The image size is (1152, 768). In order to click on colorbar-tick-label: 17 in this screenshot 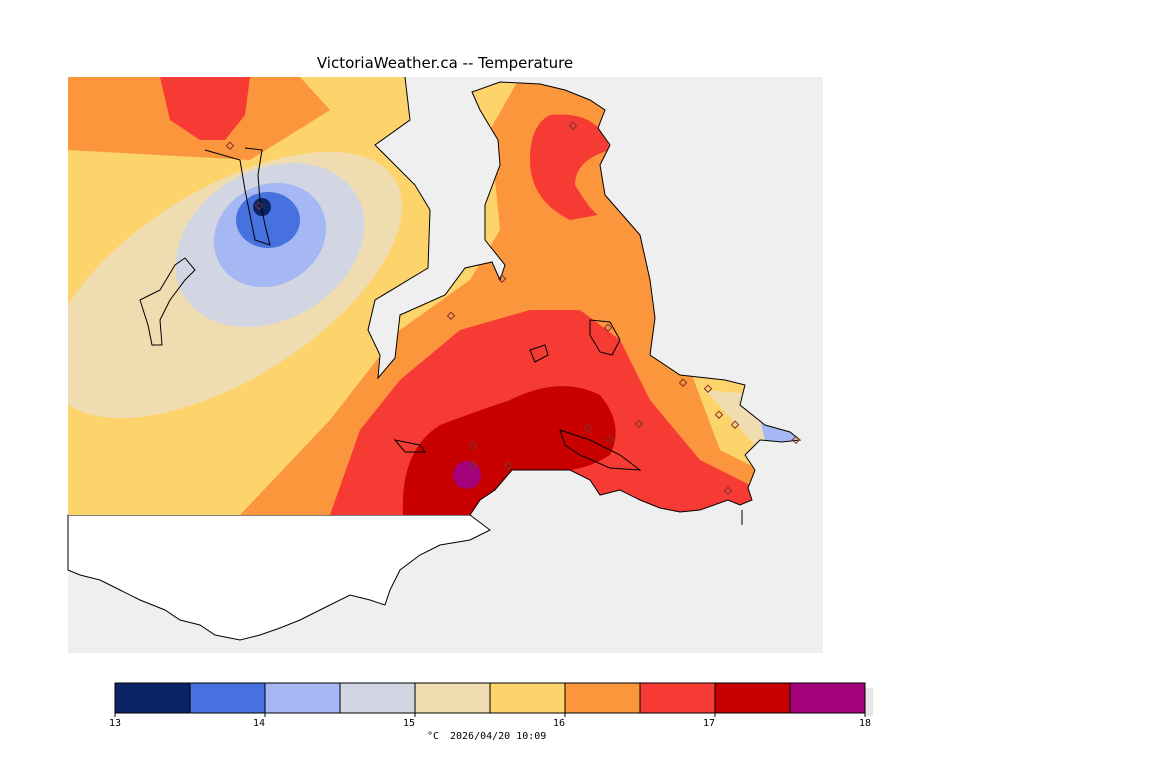, I will do `click(709, 723)`.